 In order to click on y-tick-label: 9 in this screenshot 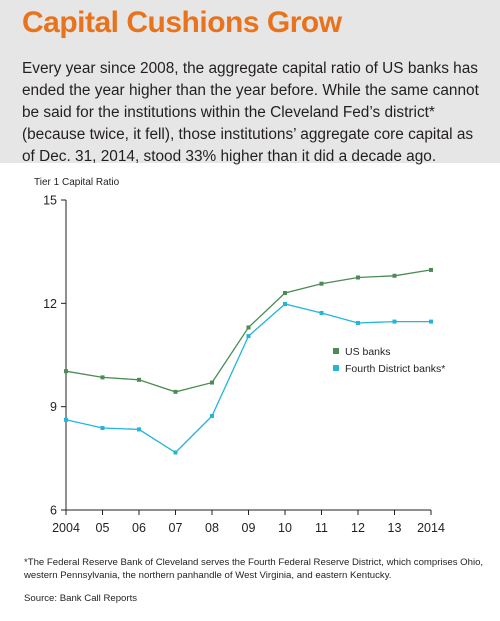, I will do `click(53, 407)`.